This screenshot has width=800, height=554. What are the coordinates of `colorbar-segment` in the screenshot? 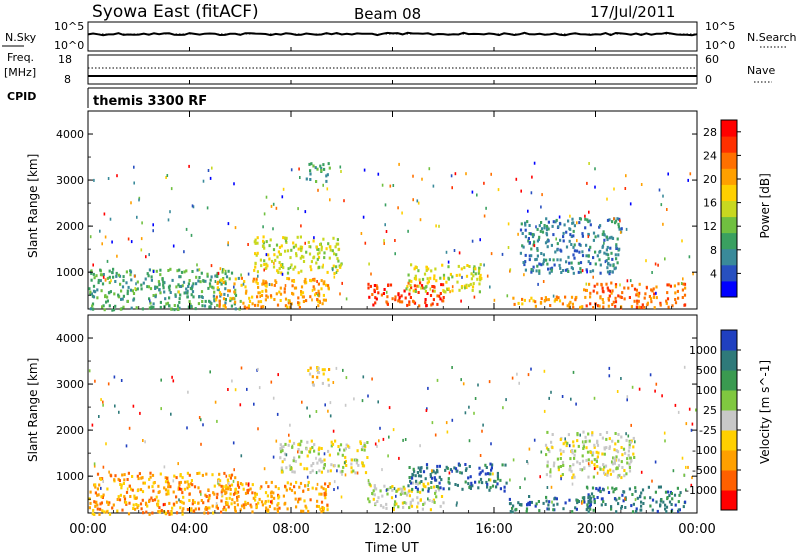 It's located at (729, 209).